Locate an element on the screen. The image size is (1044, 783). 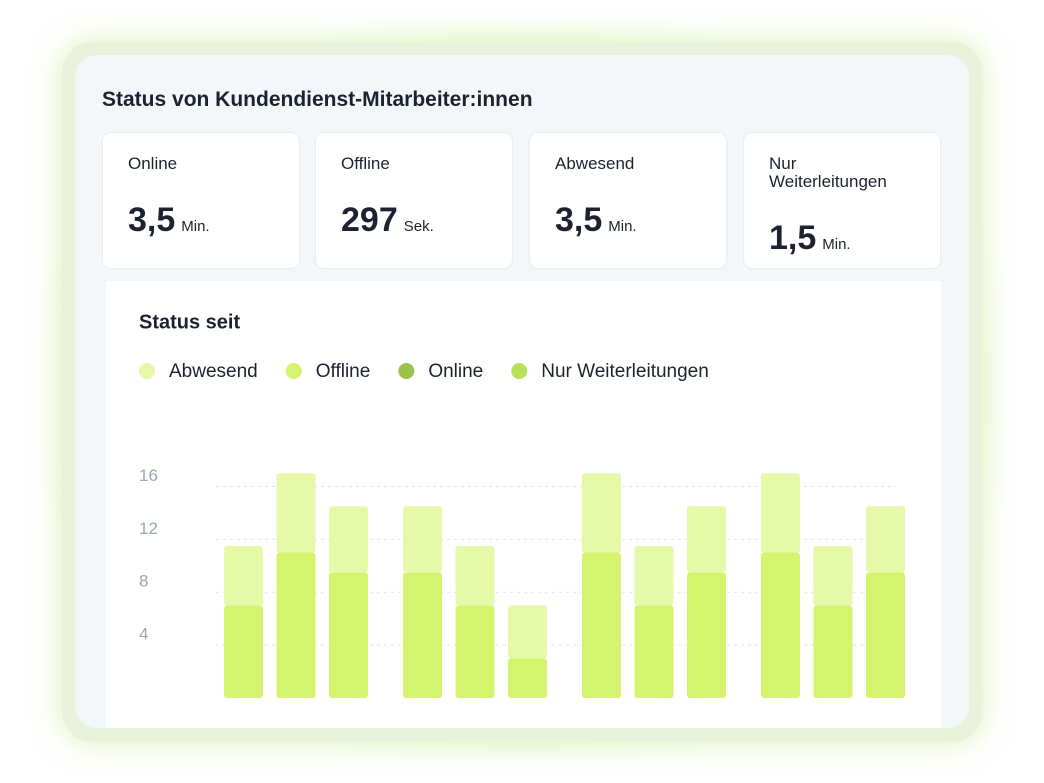
stat-card: Nur Weiterleitungen 1,5 Min. is located at coordinates (842, 200).